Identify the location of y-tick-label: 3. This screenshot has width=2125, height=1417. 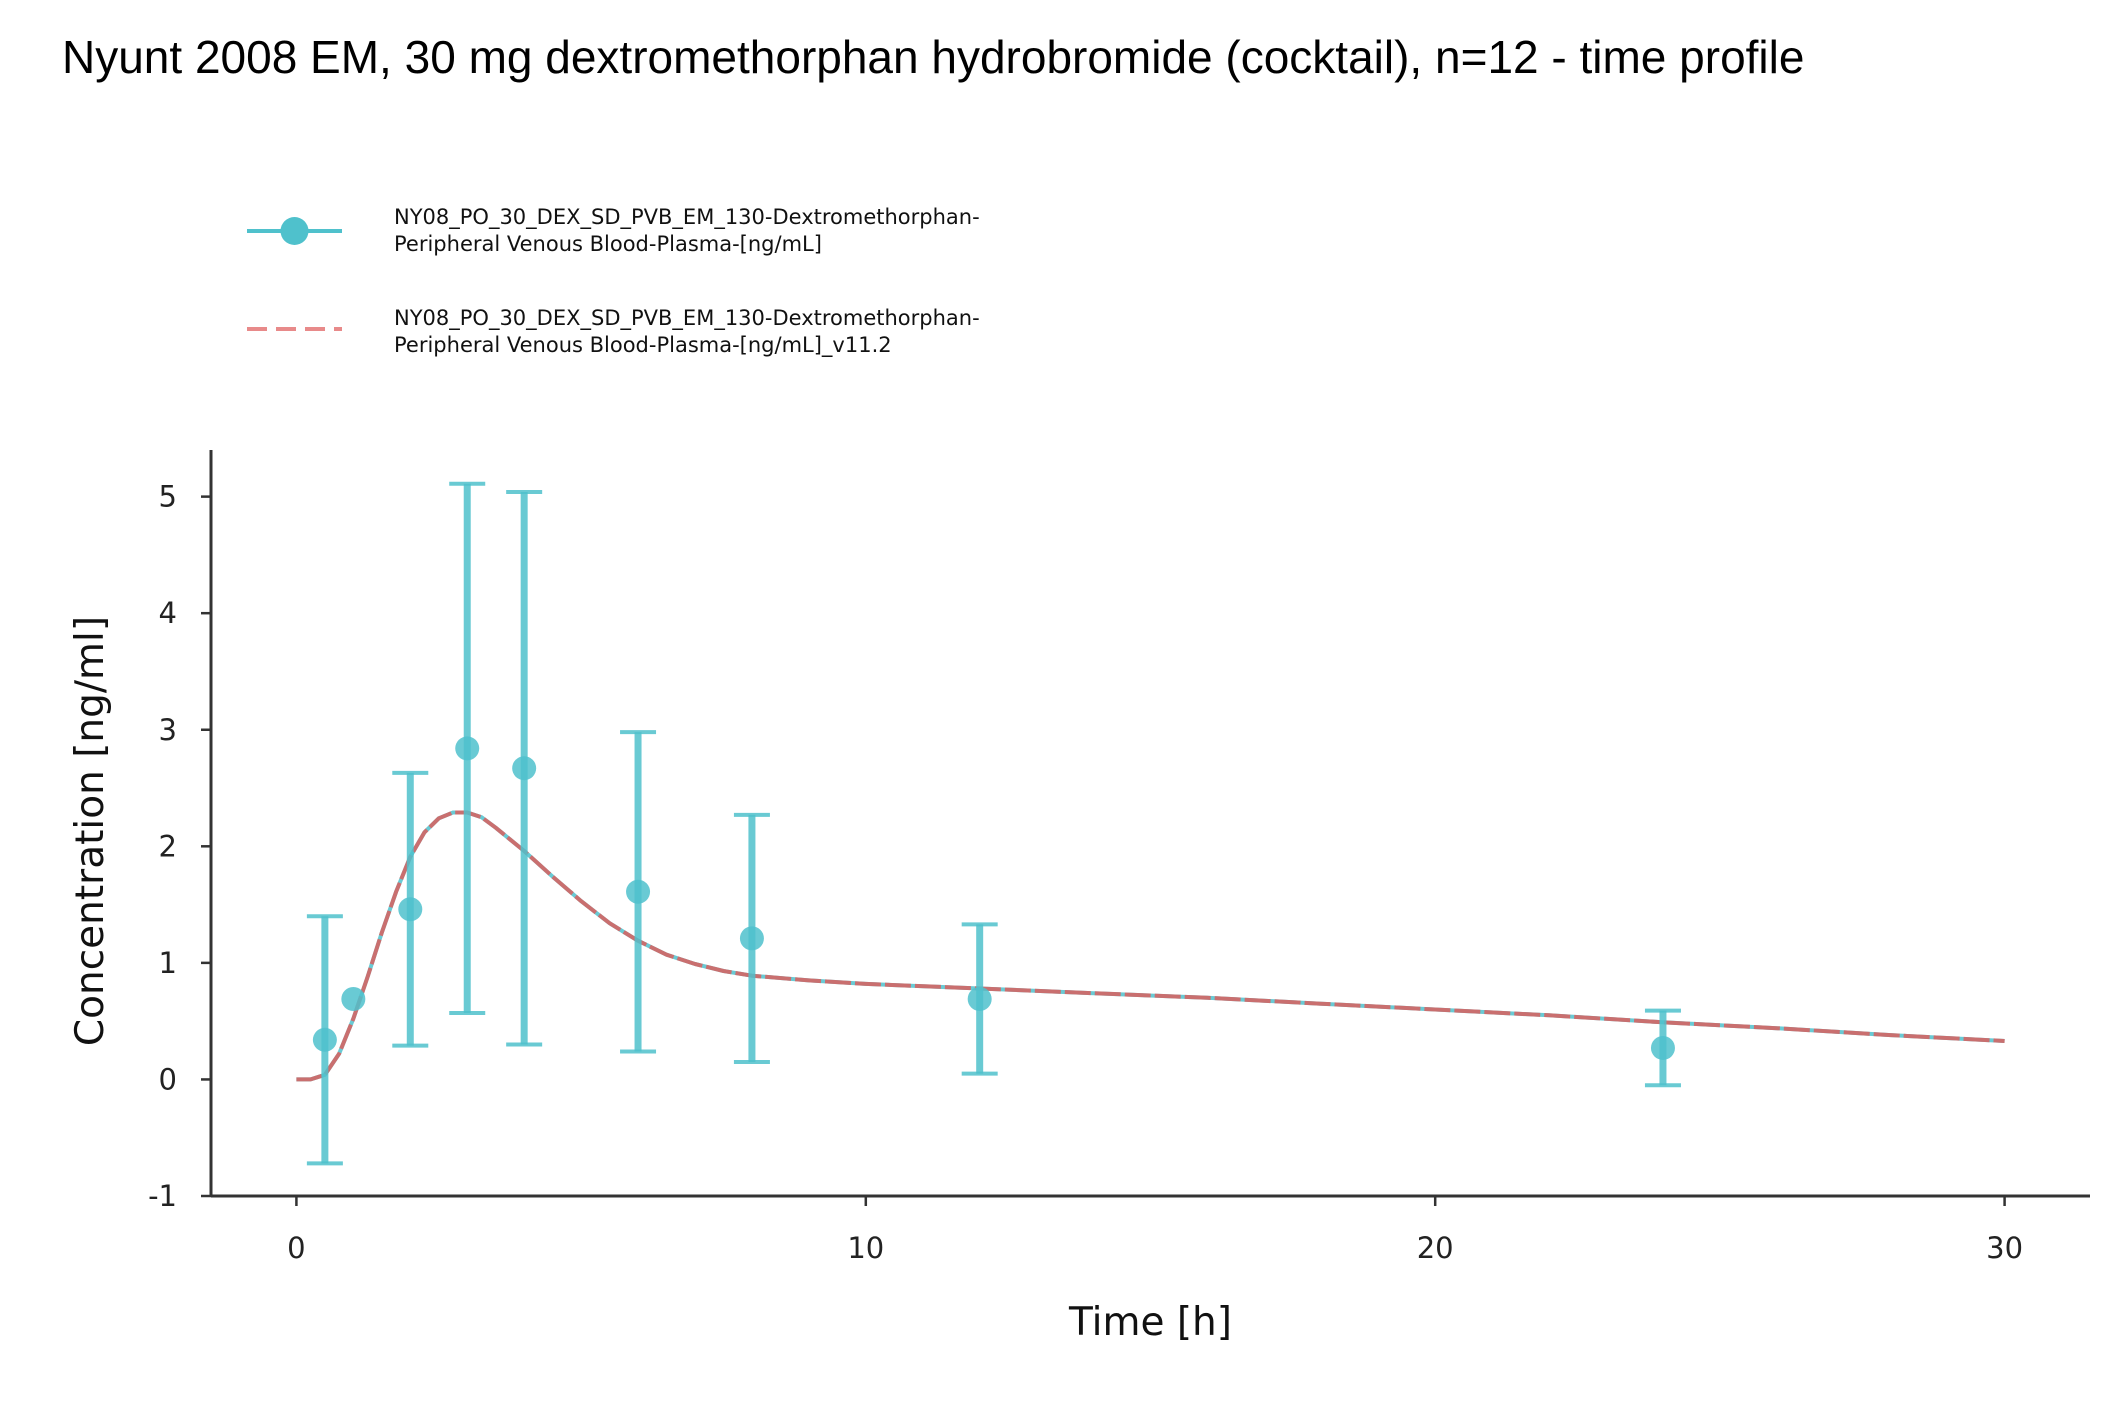
(168, 730).